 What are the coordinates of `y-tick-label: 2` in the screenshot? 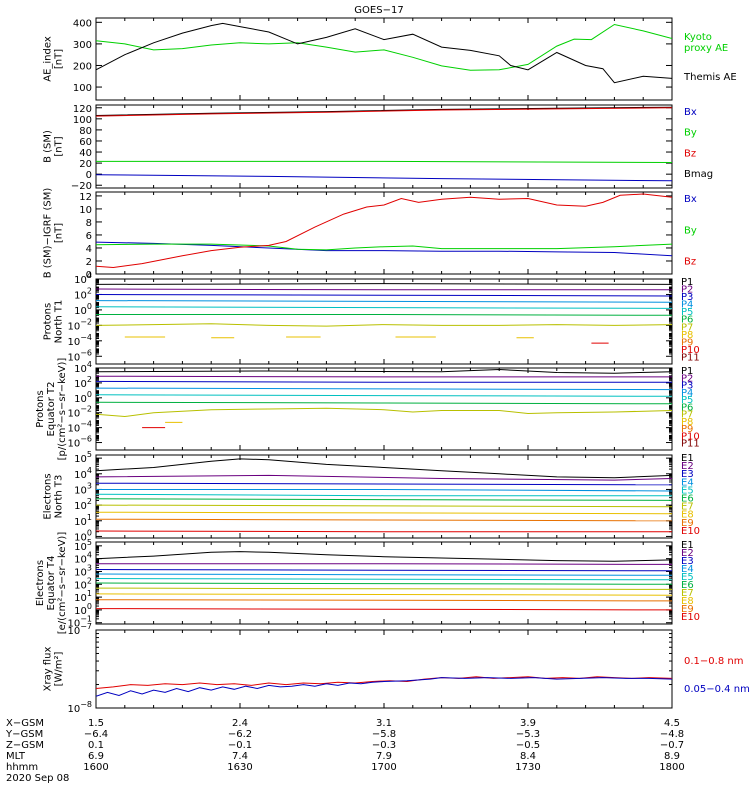 It's located at (89, 262).